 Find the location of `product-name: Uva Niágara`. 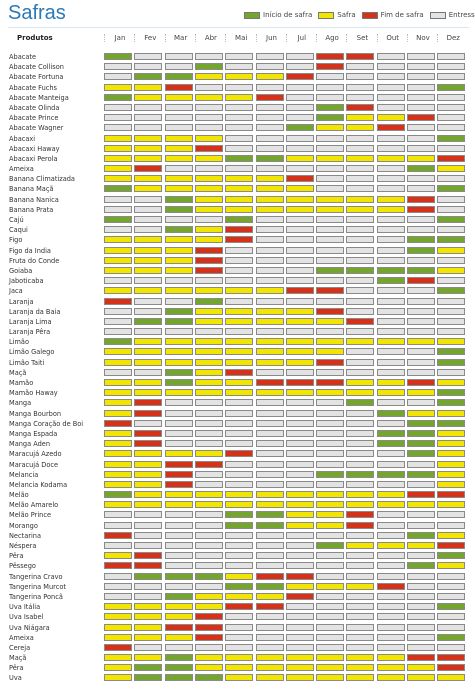

product-name: Uva Niágara is located at coordinates (29, 627).